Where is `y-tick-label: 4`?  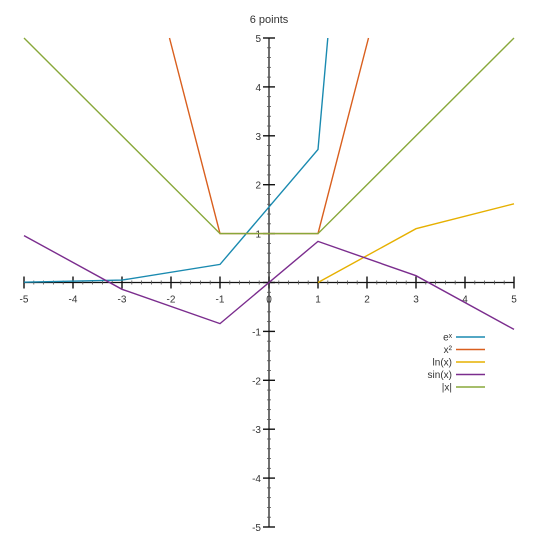 y-tick-label: 4 is located at coordinates (258, 88).